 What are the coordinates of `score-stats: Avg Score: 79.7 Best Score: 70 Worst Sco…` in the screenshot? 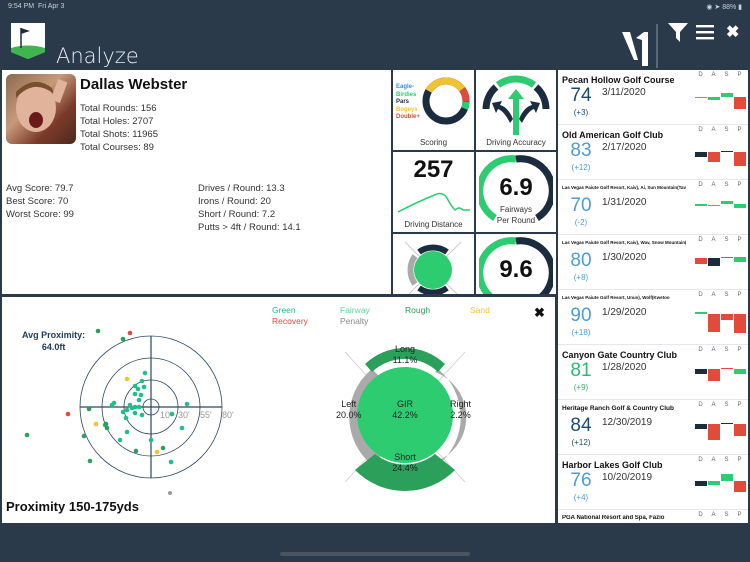 It's located at (40, 201).